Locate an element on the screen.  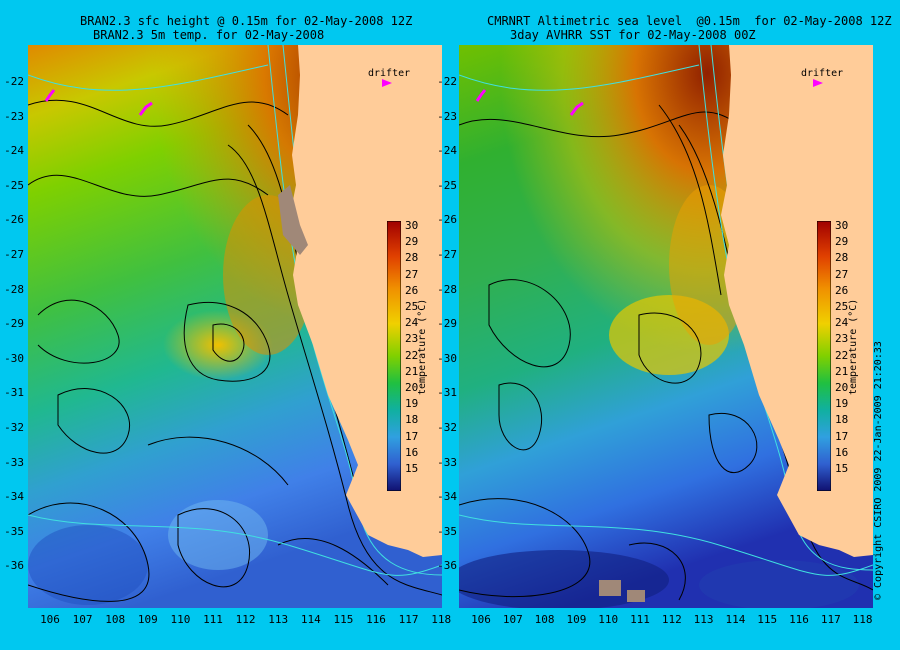
left-colorbar-label: temperature (°C) is located at coordinates (422, 346).